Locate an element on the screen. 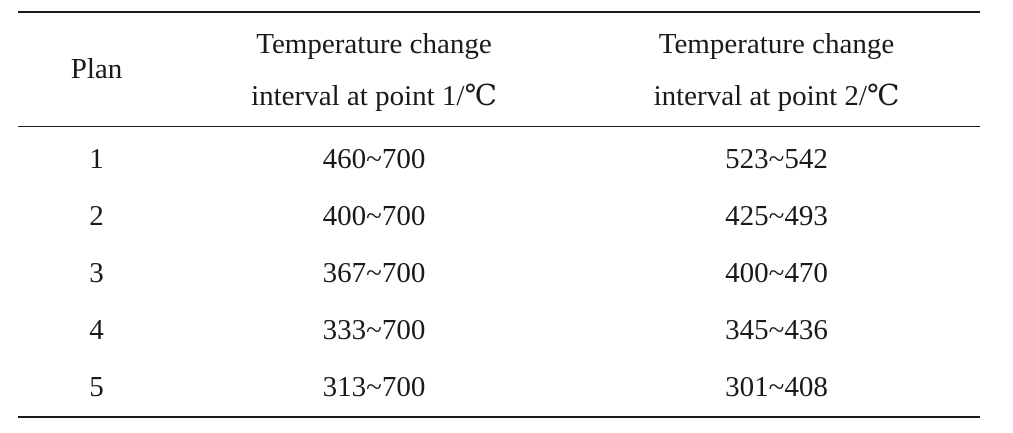 This screenshot has width=1013, height=433. table-row: 3 367~700 400~470 is located at coordinates (499, 273).